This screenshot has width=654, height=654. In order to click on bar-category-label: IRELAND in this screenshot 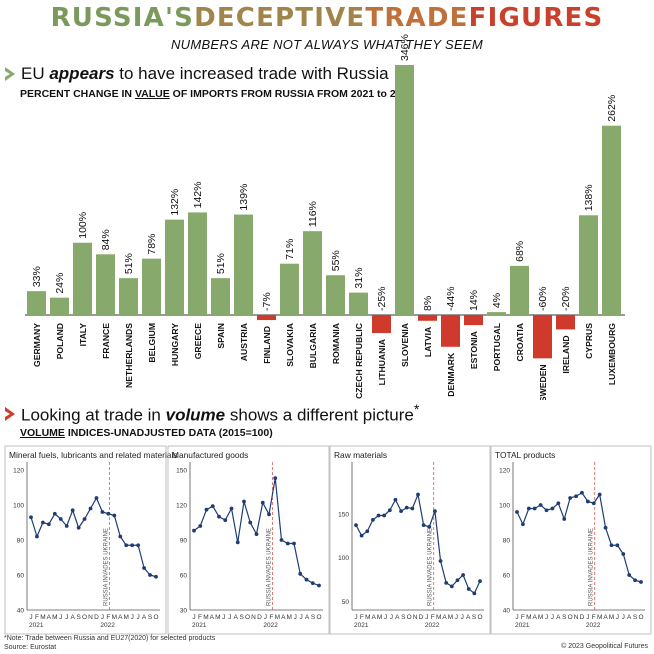, I will do `click(566, 354)`.